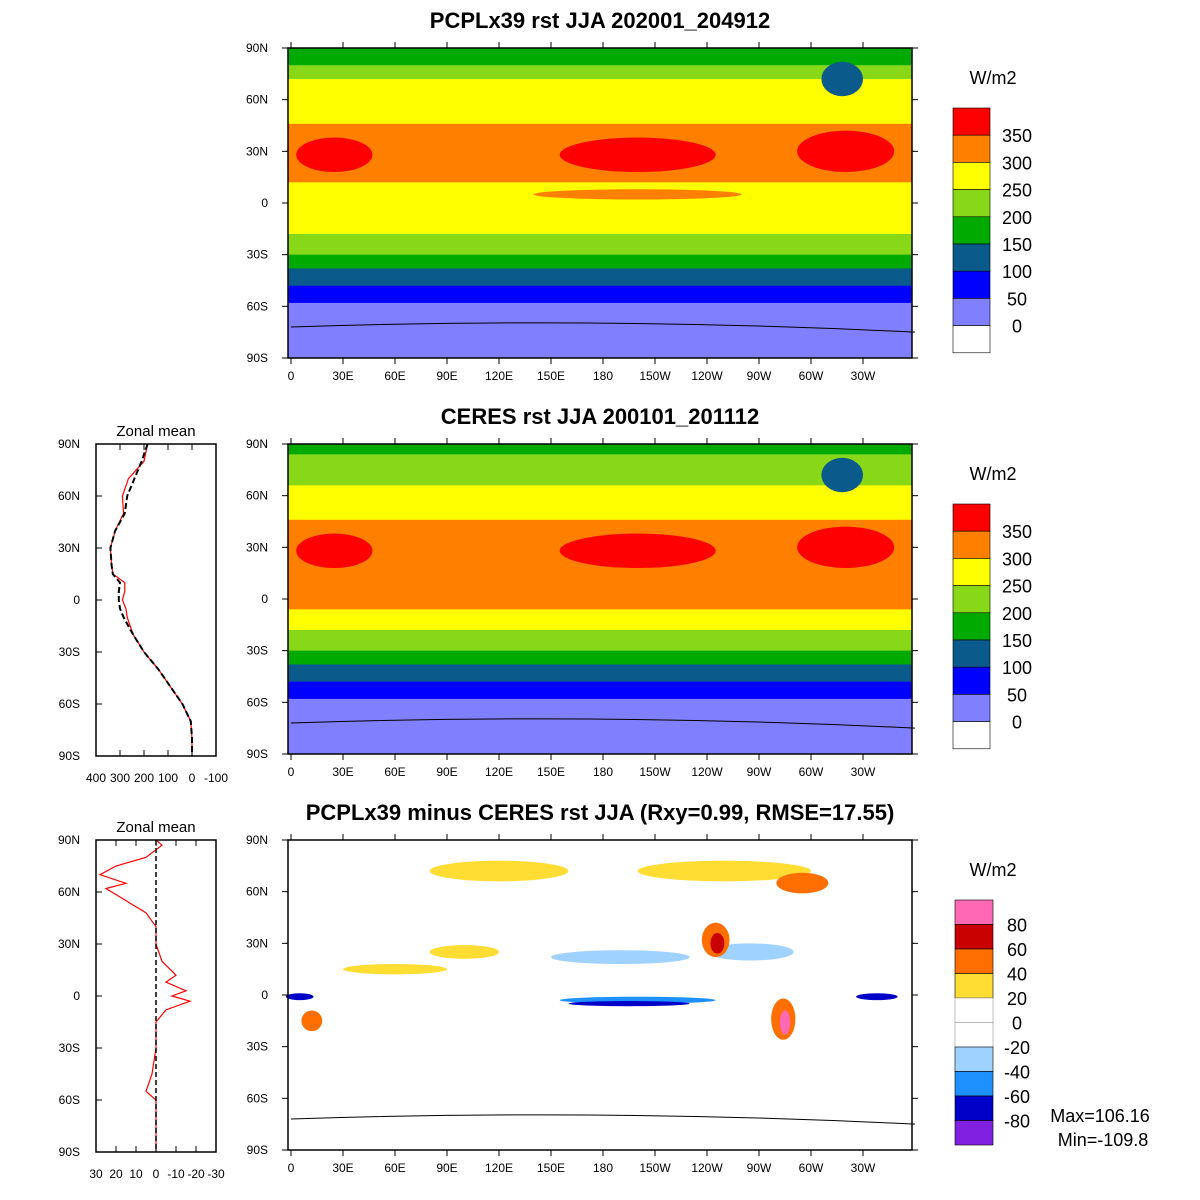 The height and width of the screenshot is (1200, 1200). I want to click on colorbar-label: 40, so click(1017, 975).